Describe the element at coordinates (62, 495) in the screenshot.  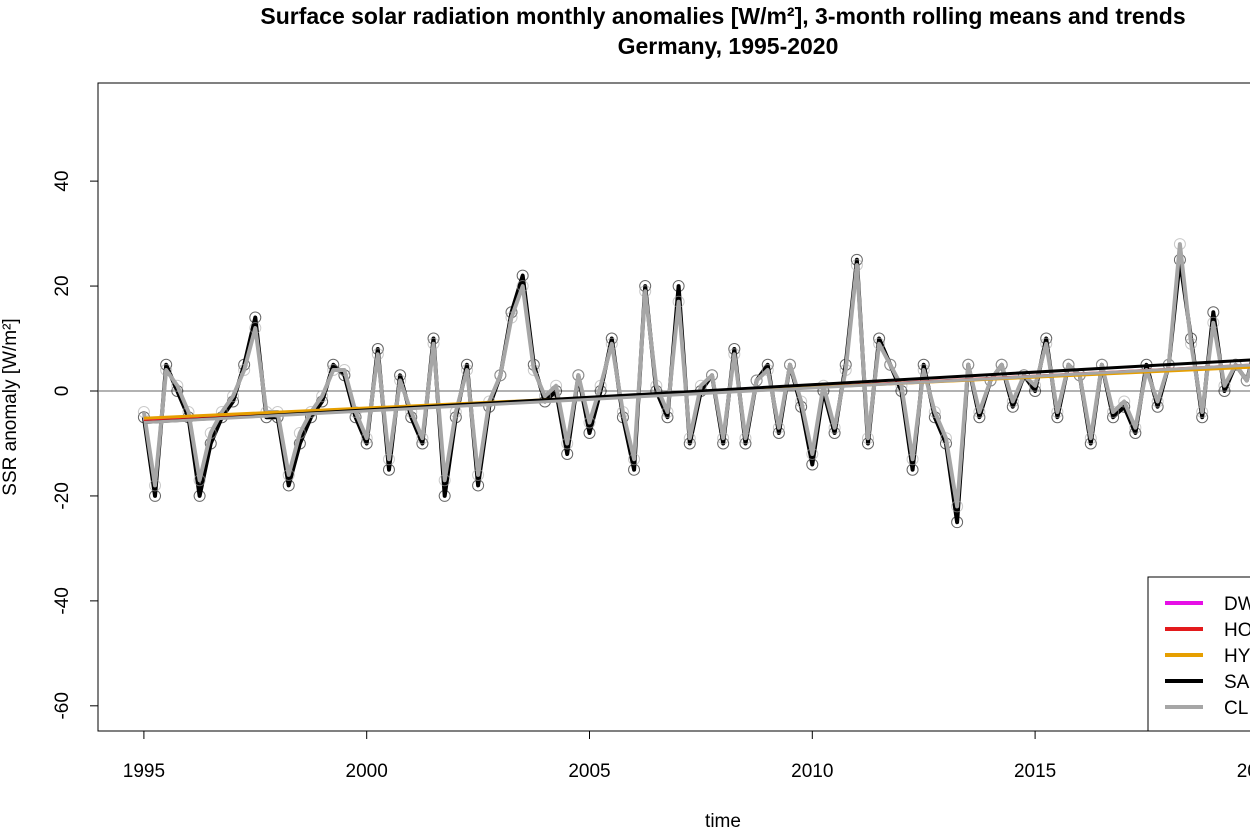
I see `y-tick-label: -20` at that location.